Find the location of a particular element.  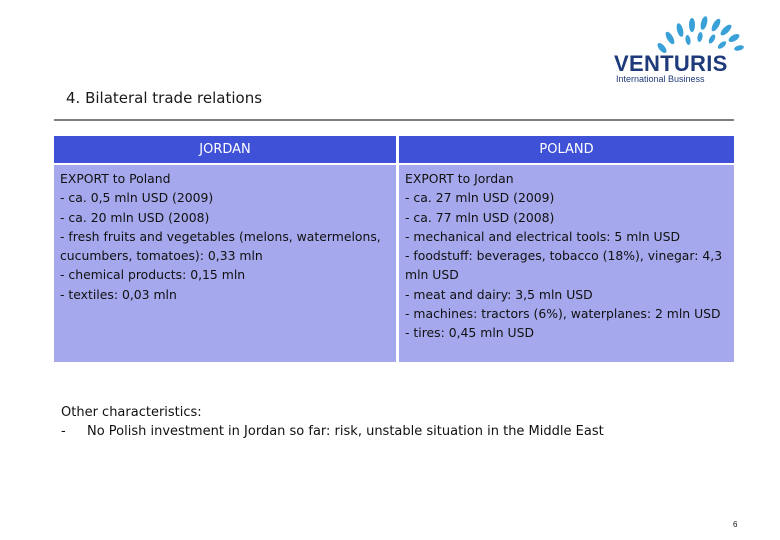

jordan-export-heading: EXPORT to Poland is located at coordinates (115, 178).